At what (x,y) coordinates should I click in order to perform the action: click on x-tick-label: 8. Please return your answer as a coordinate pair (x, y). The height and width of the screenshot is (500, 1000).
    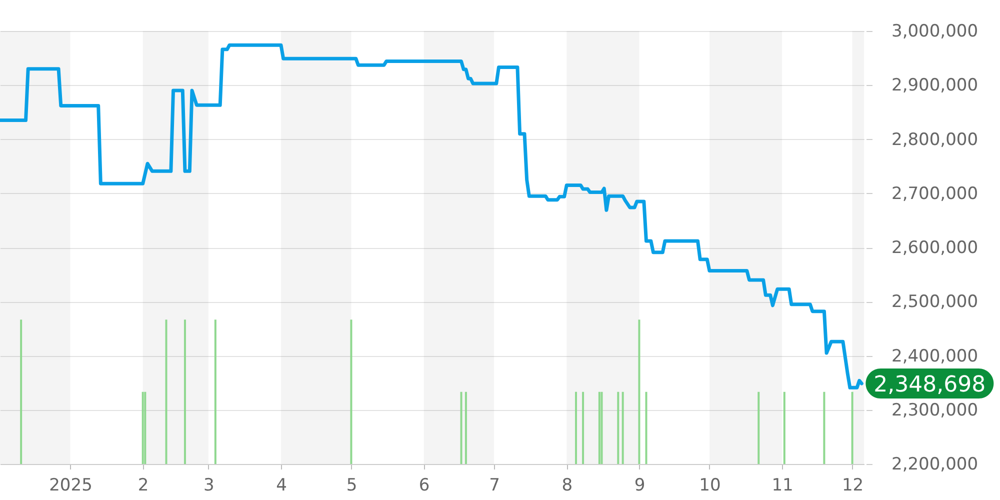
    Looking at the image, I should click on (567, 486).